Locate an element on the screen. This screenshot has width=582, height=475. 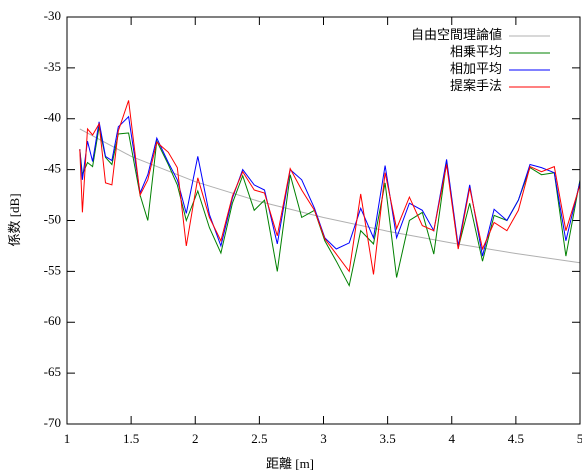
y-tick-label: -60 is located at coordinates (52, 320).